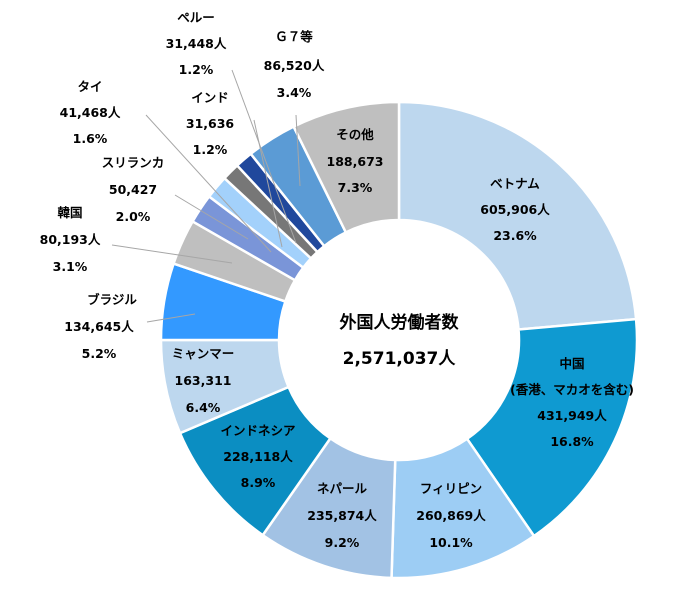 The image size is (680, 592). Describe the element at coordinates (258, 482) in the screenshot. I see `slice-4-label-2: 8.9%` at that location.